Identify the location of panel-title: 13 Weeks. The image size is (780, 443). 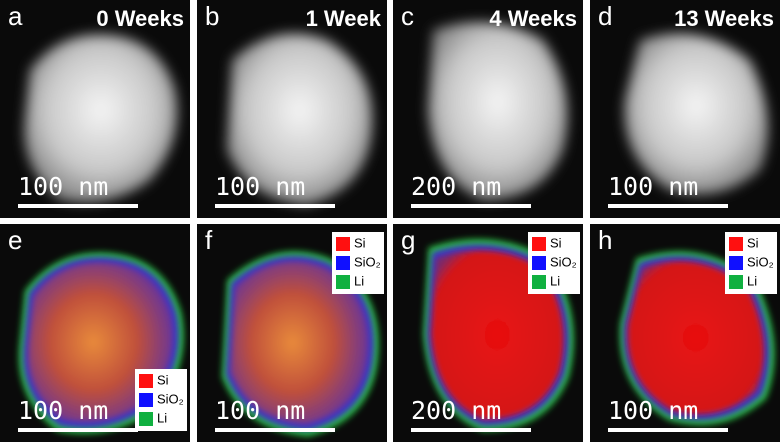
(724, 18).